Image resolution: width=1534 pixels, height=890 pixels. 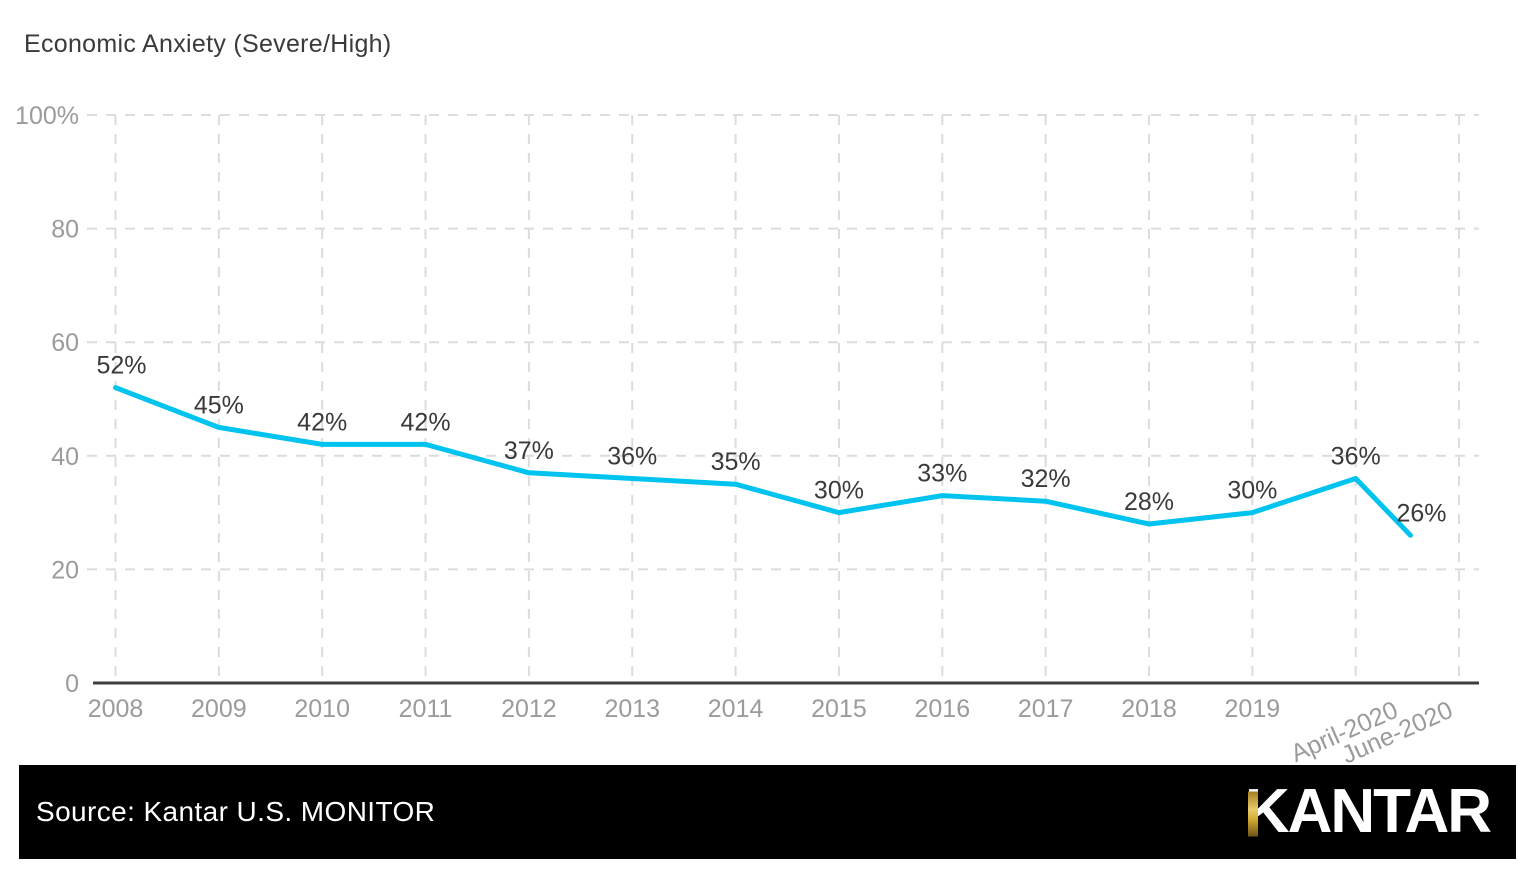 I want to click on chart-title: Economic Anxiety (Severe/High), so click(x=208, y=44).